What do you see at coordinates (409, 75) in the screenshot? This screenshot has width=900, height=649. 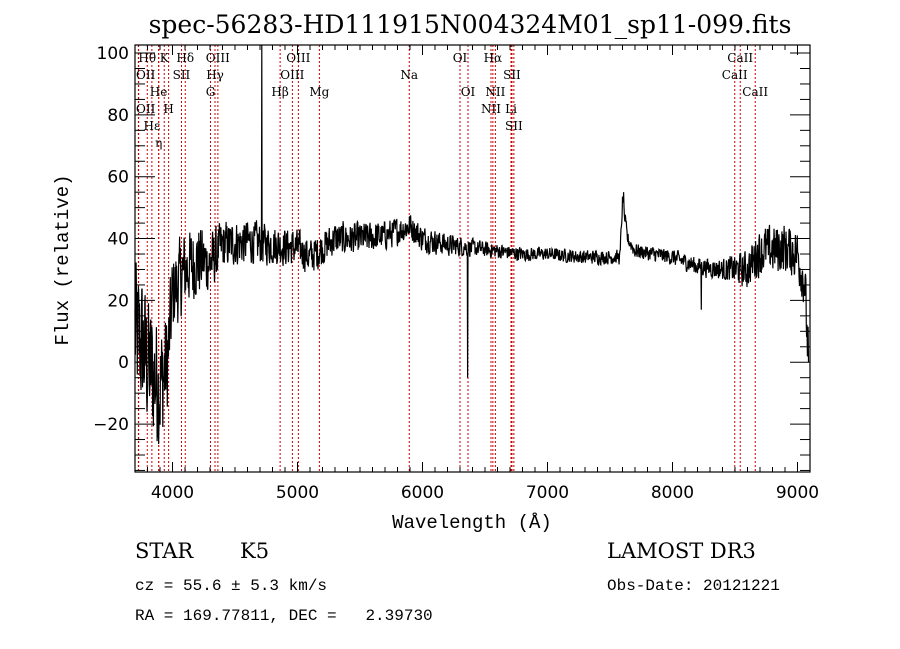 I see `line-label: Na` at bounding box center [409, 75].